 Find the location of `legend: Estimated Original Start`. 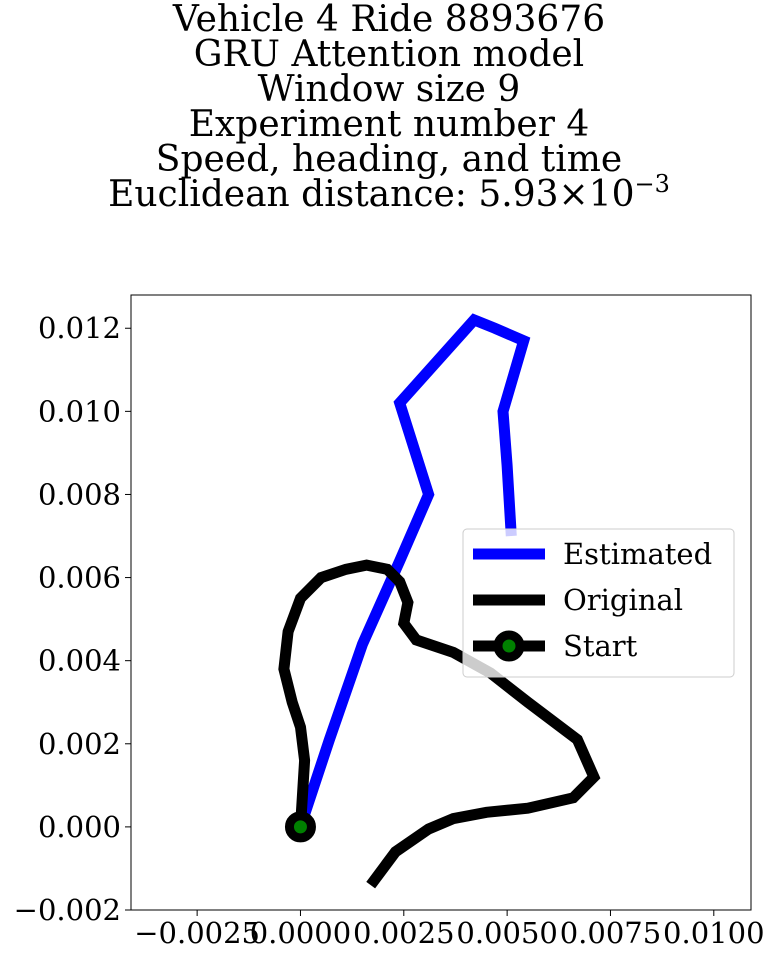

legend: Estimated Original Start is located at coordinates (598, 603).